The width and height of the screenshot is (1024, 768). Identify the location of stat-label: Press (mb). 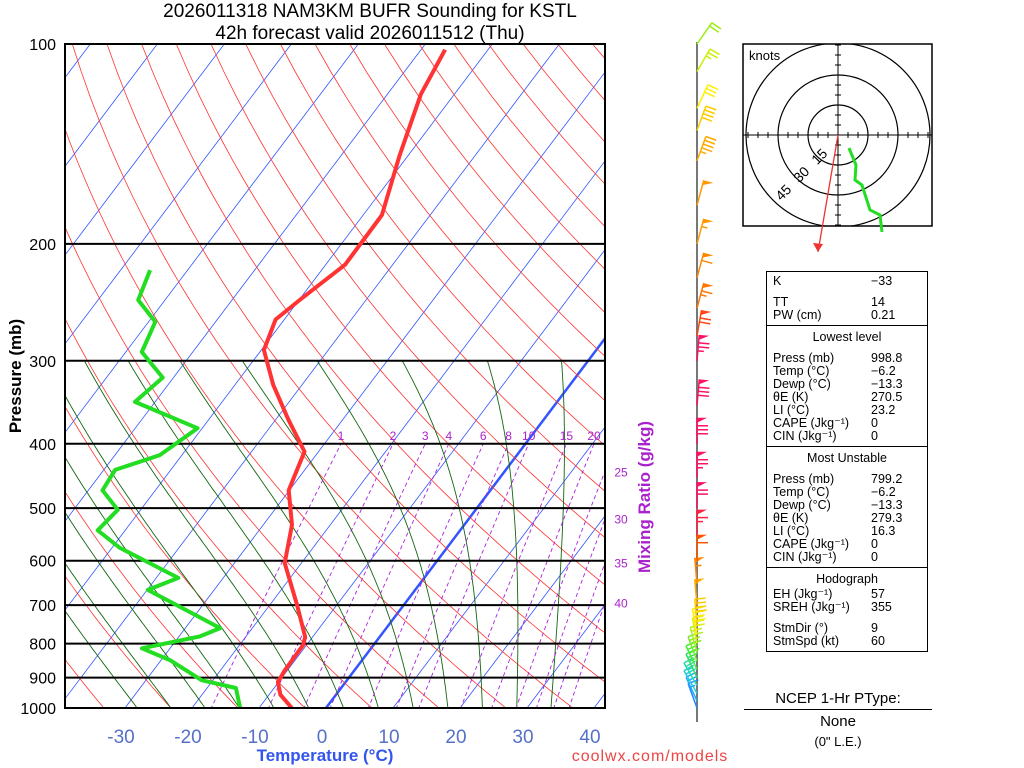
(804, 479).